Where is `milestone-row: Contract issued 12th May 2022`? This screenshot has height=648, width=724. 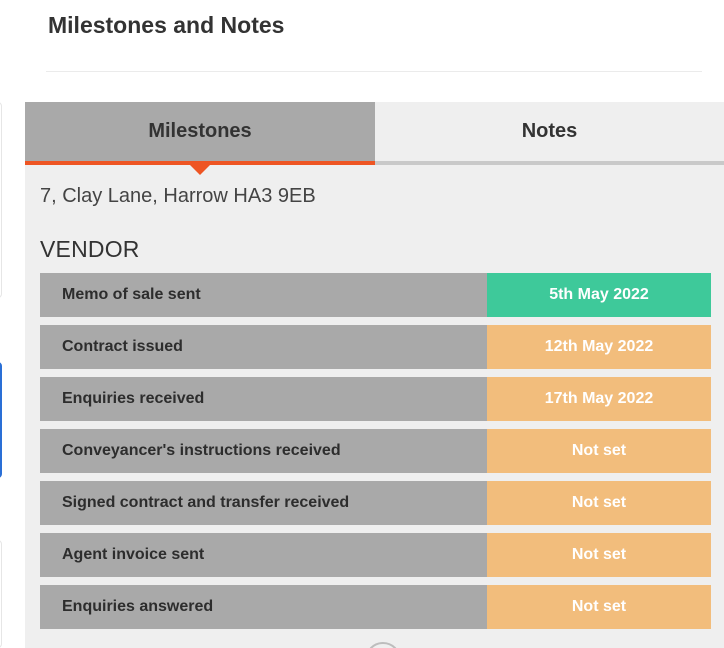
milestone-row: Contract issued 12th May 2022 is located at coordinates (375, 347).